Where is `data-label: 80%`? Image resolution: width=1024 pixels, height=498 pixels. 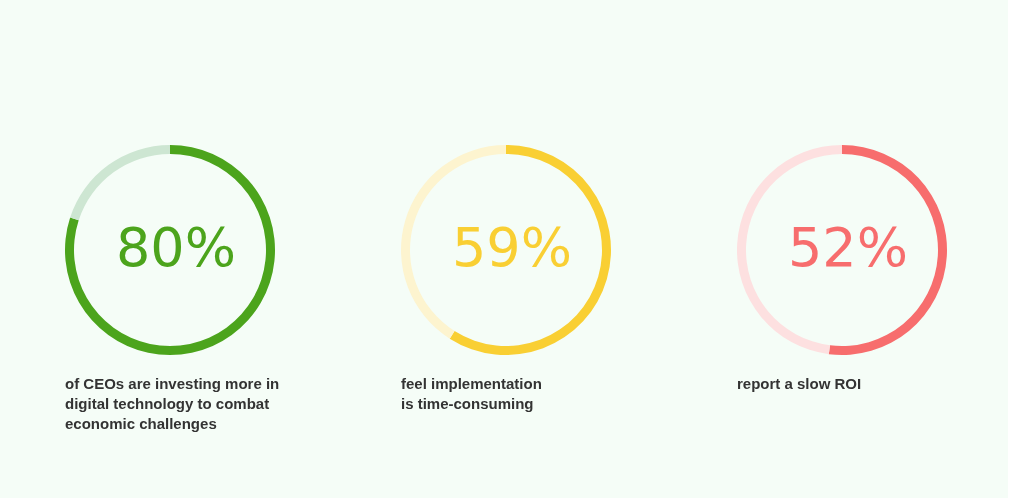
data-label: 80% is located at coordinates (176, 247).